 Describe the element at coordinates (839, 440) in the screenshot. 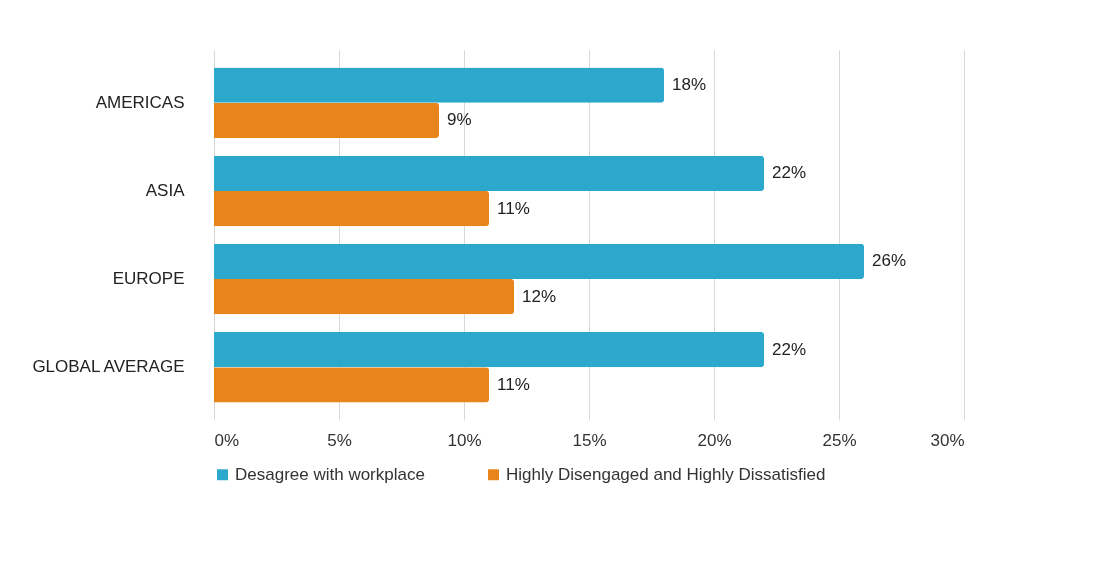

I see `x-tick-label: 25%` at that location.